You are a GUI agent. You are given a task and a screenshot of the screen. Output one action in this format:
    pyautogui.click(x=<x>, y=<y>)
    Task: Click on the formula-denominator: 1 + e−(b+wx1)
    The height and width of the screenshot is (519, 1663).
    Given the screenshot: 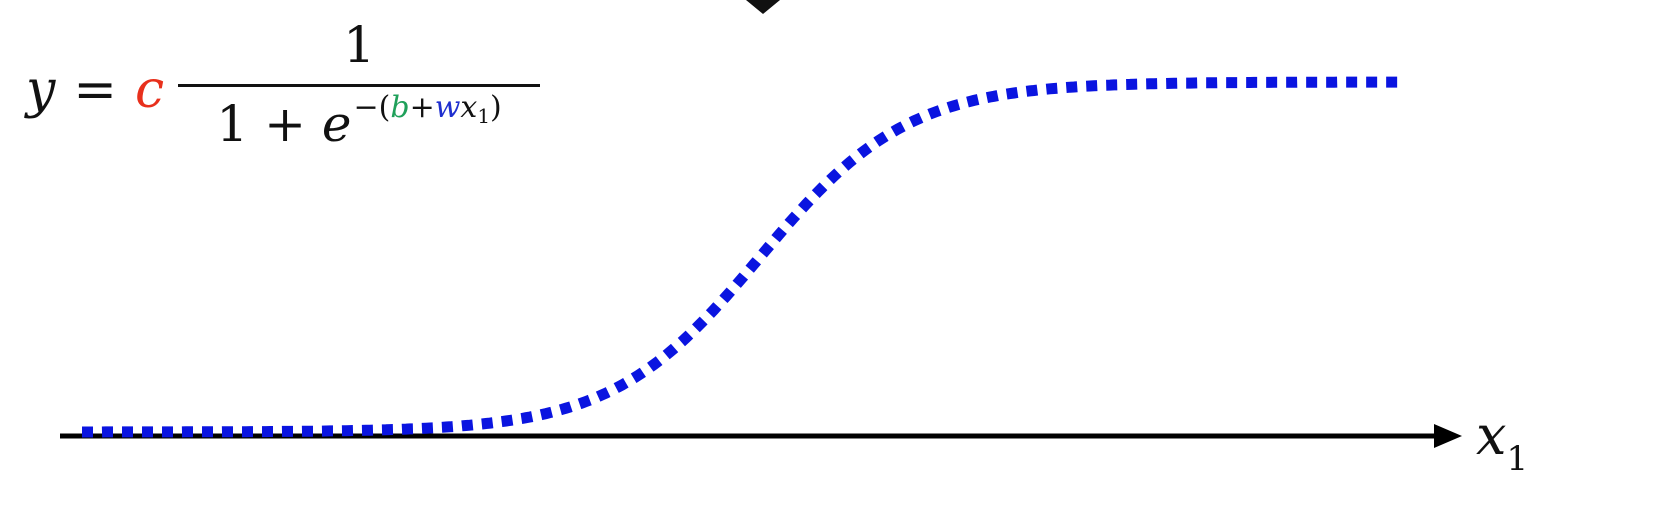 What is the action you would take?
    pyautogui.click(x=358, y=126)
    